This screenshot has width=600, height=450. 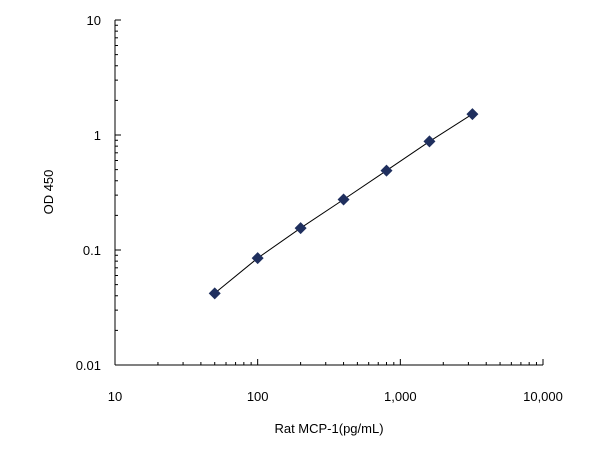 What do you see at coordinates (543, 396) in the screenshot?
I see `x-tick-label: 10,000` at bounding box center [543, 396].